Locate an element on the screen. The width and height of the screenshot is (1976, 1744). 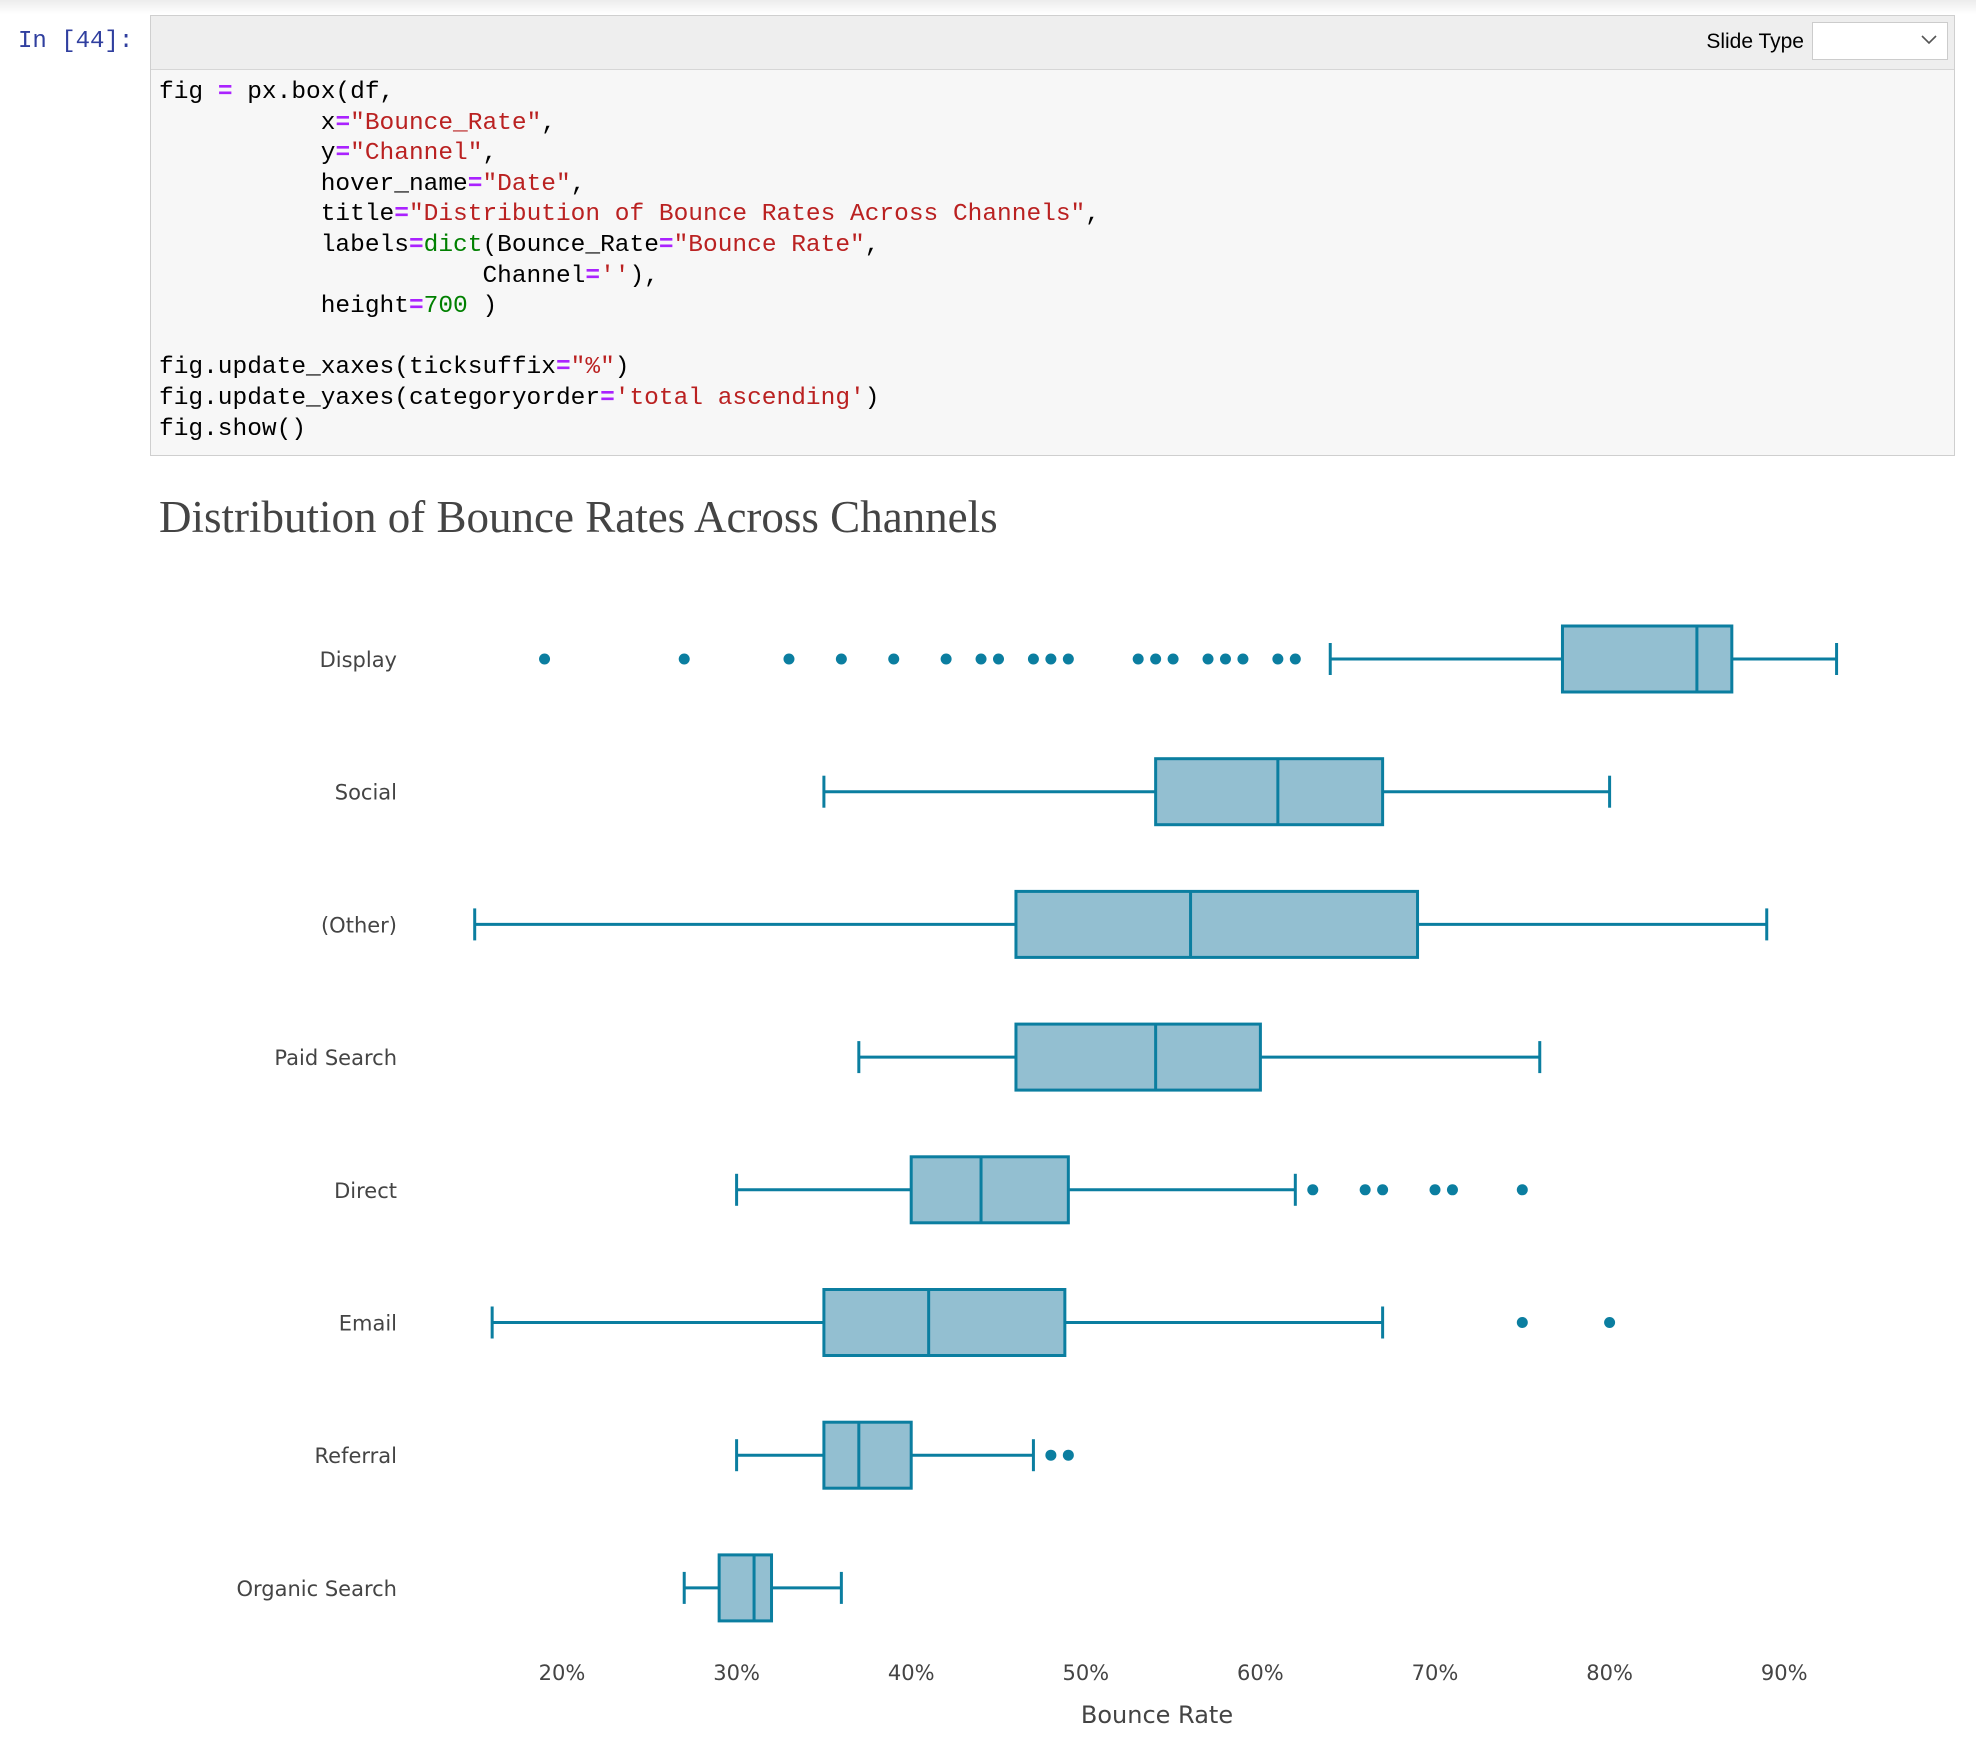
x-axis-title: Bounce Rate is located at coordinates (1157, 1715).